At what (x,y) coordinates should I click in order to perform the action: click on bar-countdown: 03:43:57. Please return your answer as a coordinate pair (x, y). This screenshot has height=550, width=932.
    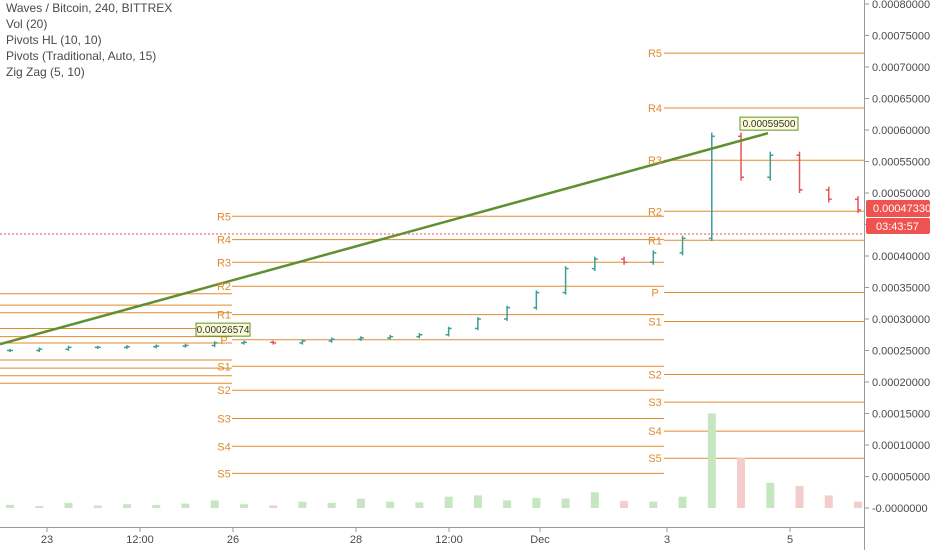
    Looking at the image, I should click on (897, 227).